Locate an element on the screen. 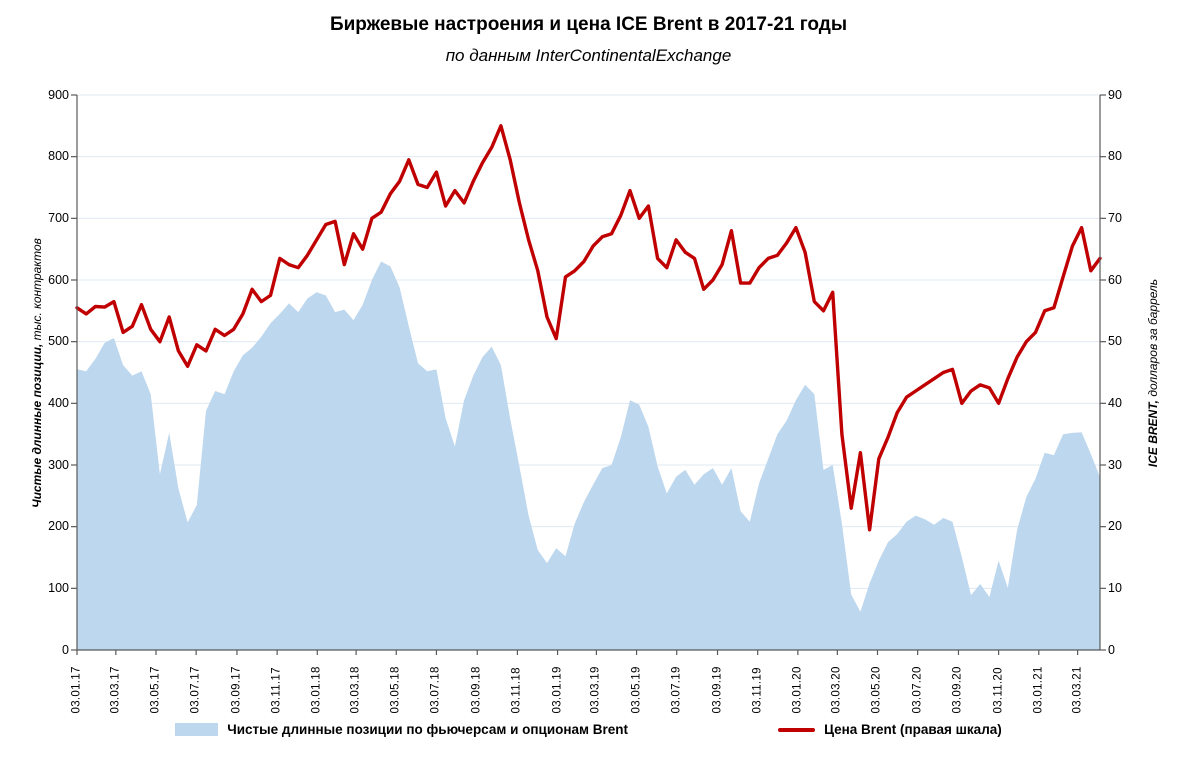  x-axis-tick-label: 03.05.17 is located at coordinates (155, 690).